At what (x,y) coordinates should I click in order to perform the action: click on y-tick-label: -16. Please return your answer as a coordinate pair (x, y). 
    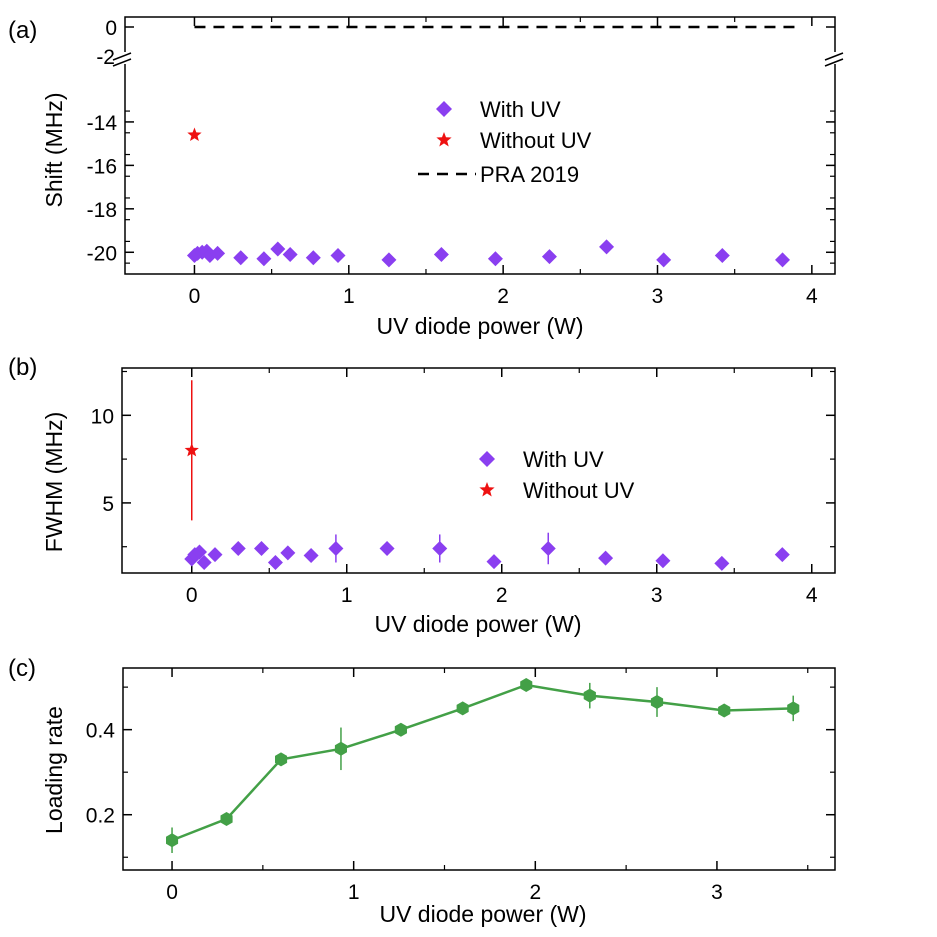
    Looking at the image, I should click on (102, 166).